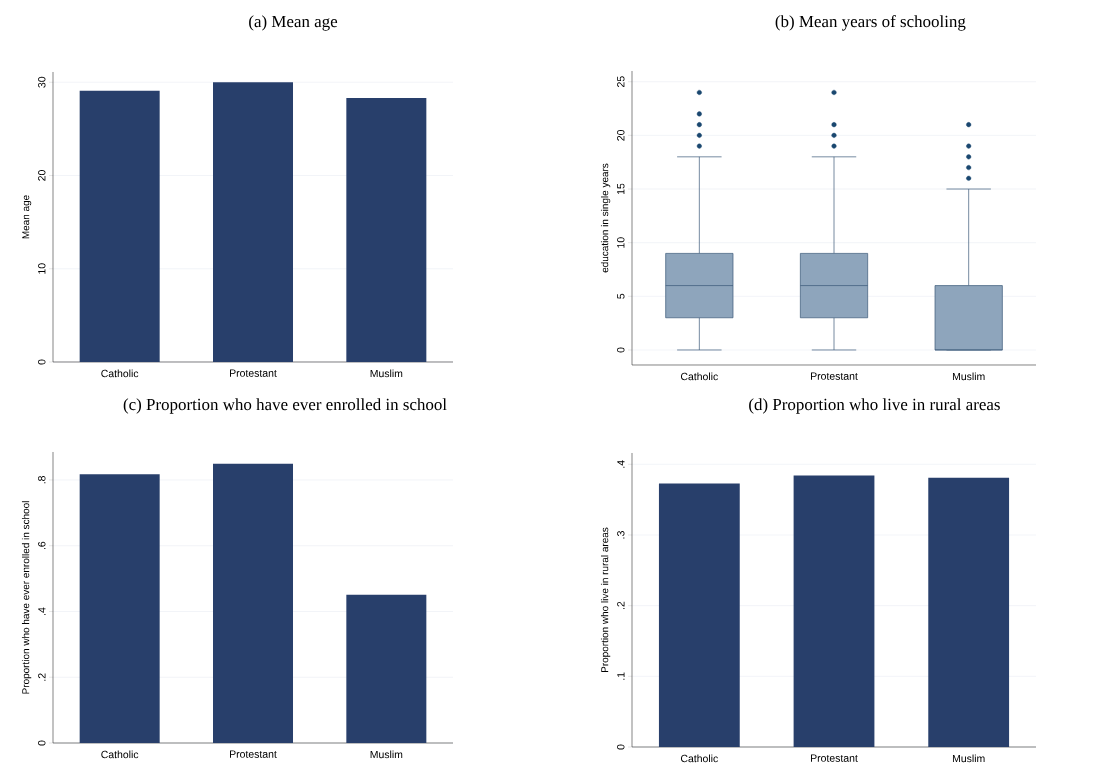  Describe the element at coordinates (27, 217) in the screenshot. I see `y-axis-title: Mean age` at that location.